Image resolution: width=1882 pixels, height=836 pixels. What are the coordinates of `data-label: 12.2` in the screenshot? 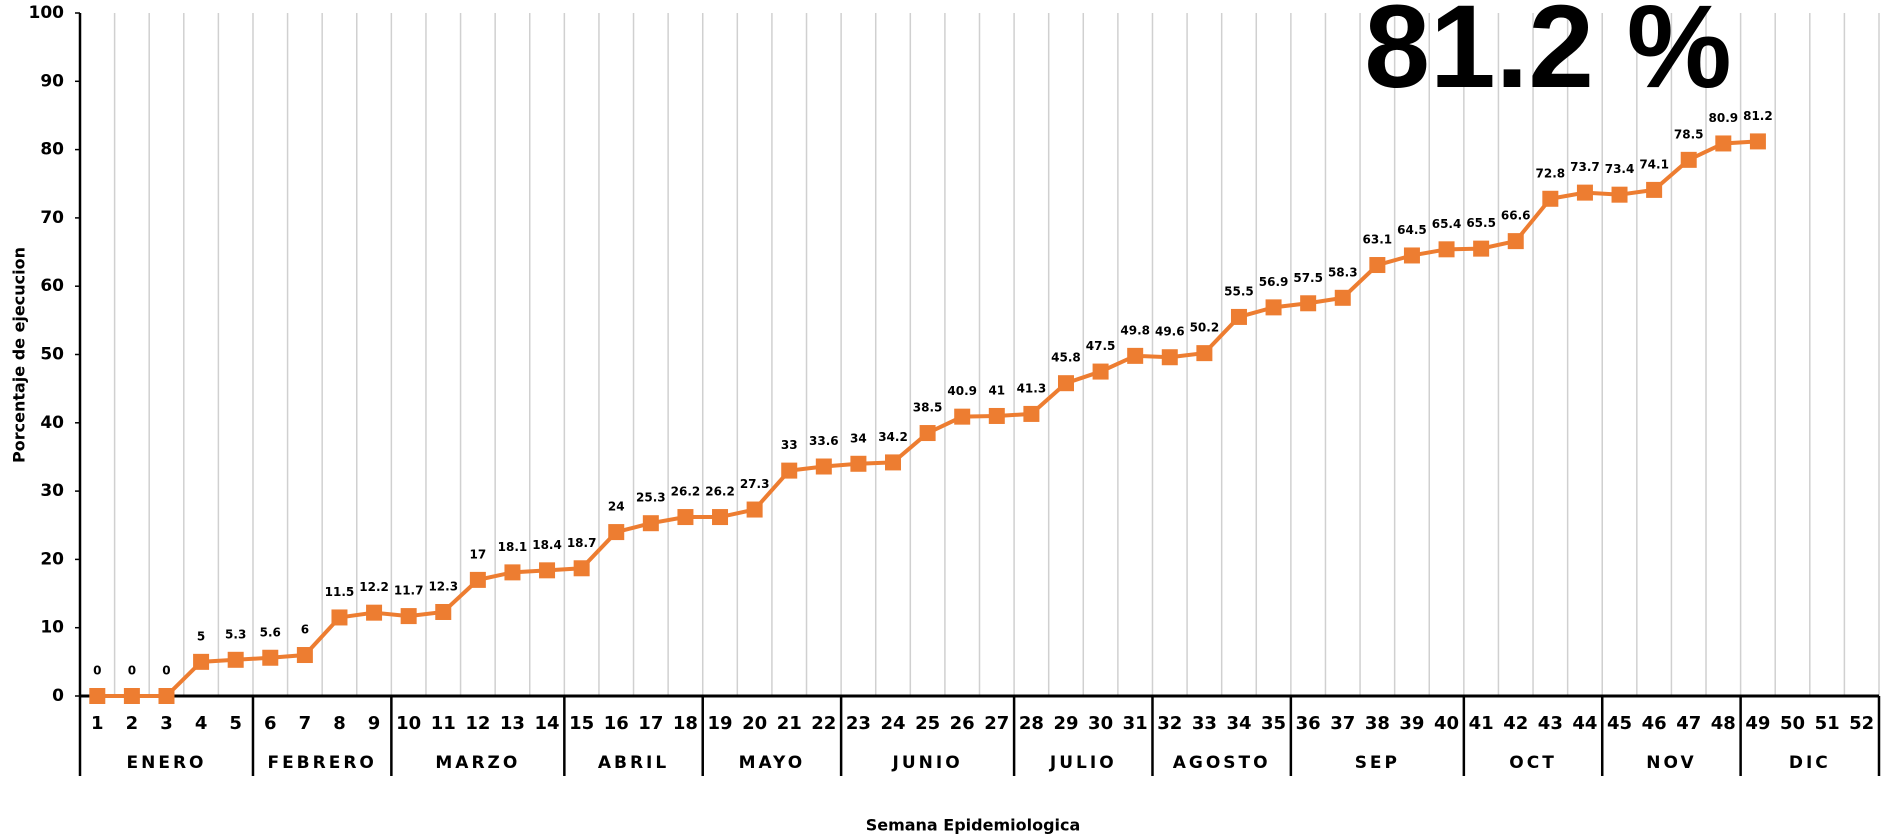 It's located at (374, 587).